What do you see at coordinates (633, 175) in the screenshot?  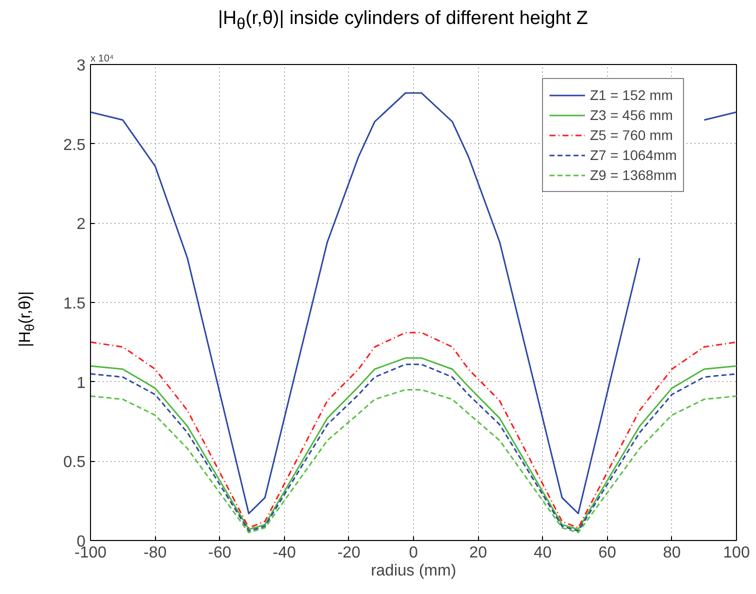 I see `legend-label: Z9 = 1368mm` at bounding box center [633, 175].